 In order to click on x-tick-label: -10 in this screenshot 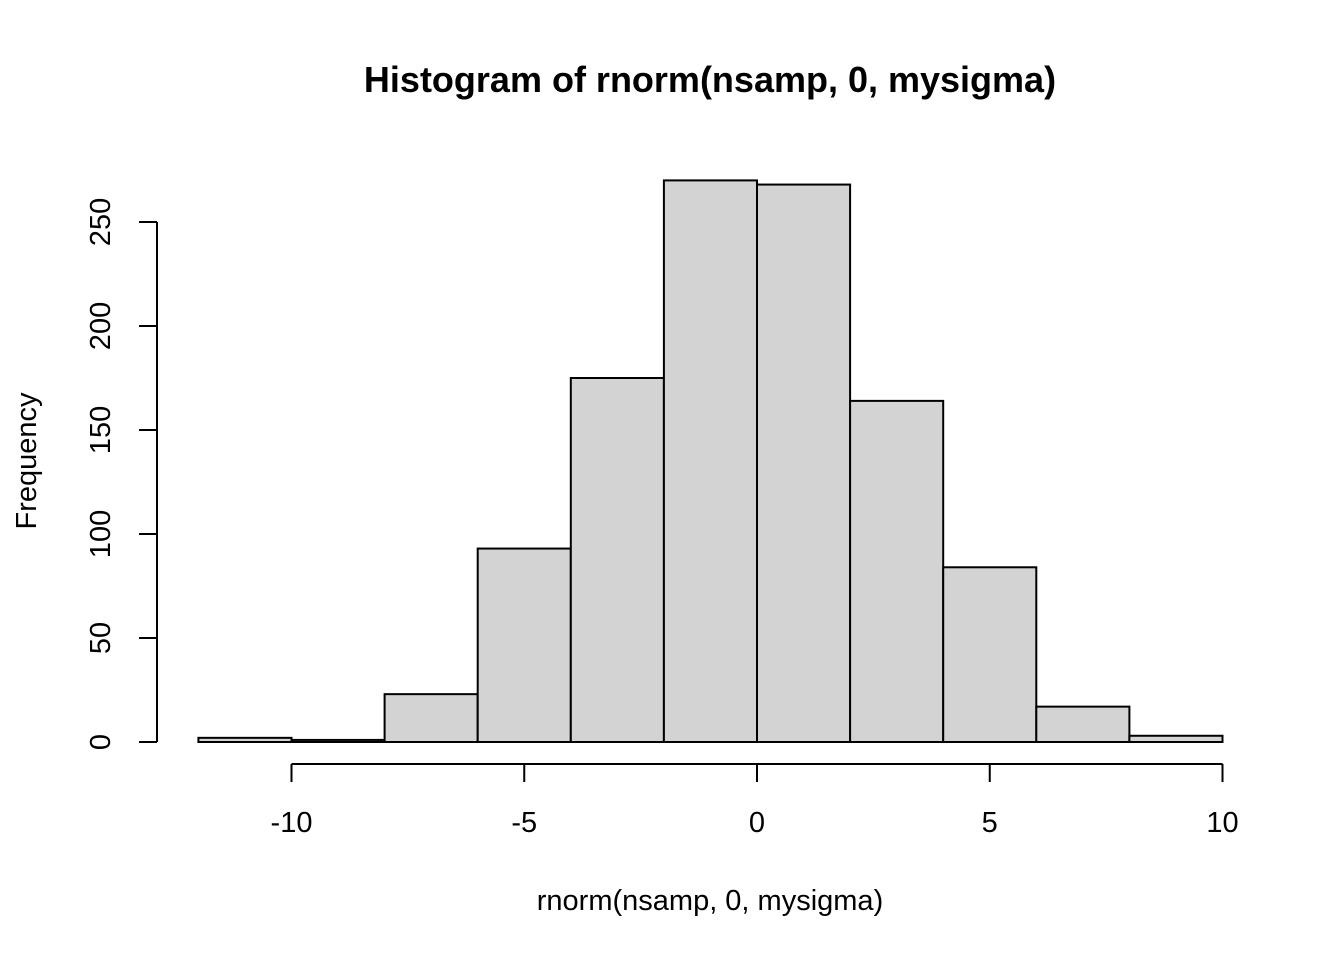, I will do `click(292, 823)`.